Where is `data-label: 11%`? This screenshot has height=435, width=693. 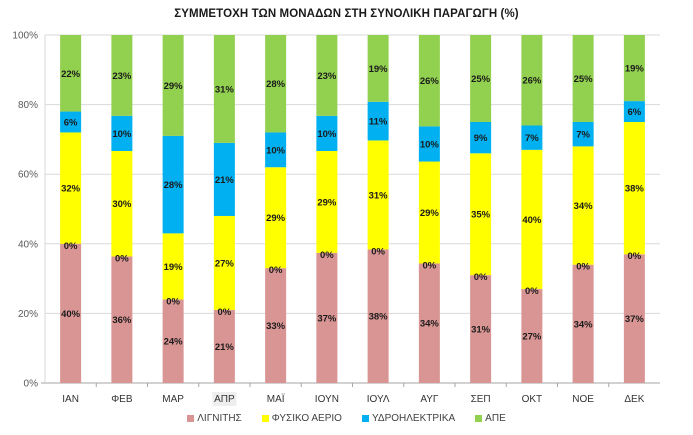
data-label: 11% is located at coordinates (378, 122).